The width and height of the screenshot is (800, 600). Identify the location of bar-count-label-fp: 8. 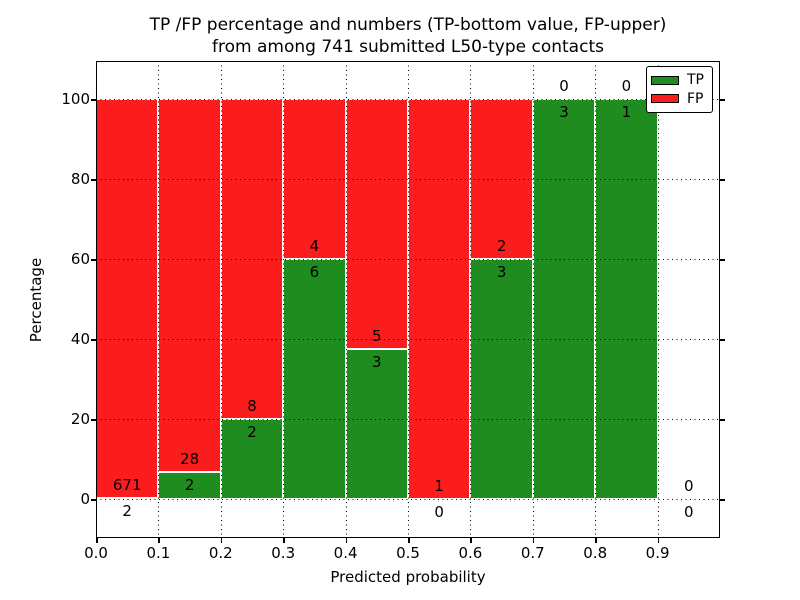
(252, 406).